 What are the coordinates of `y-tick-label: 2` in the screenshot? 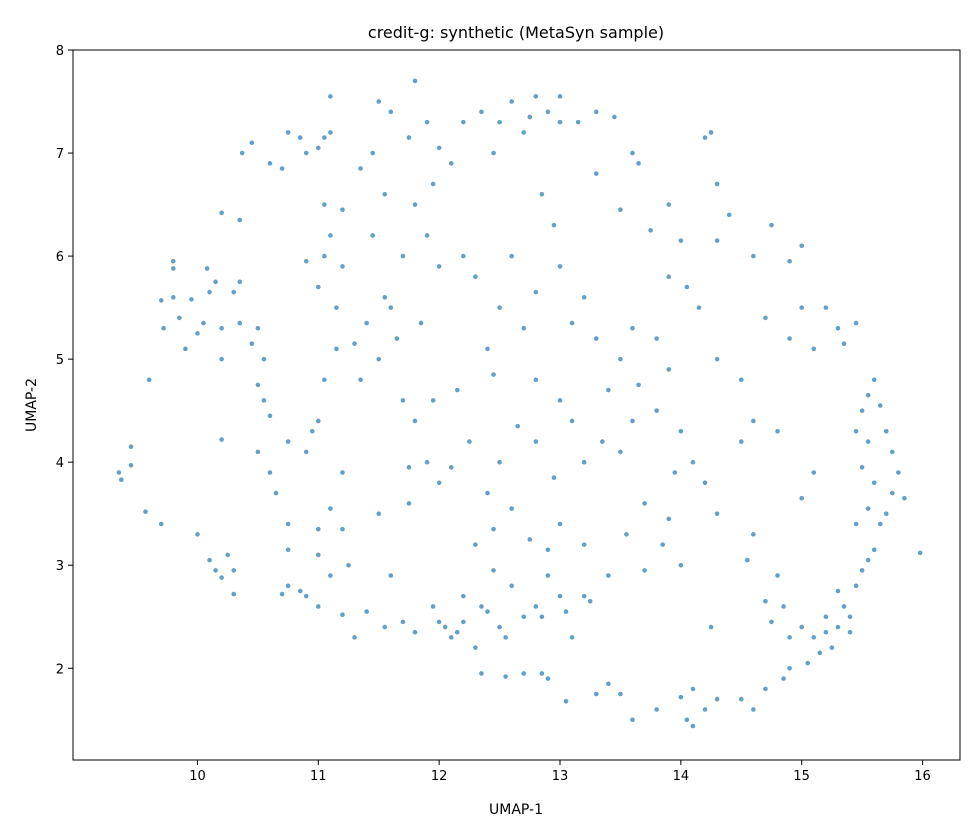 It's located at (60, 669).